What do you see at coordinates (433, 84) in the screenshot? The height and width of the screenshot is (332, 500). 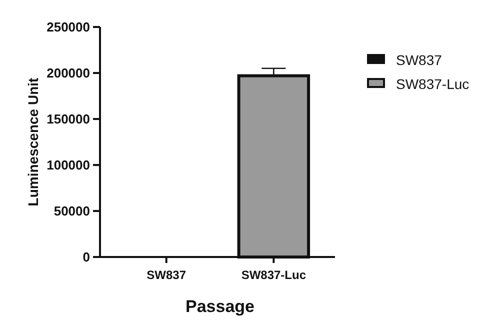 I see `legend-label: SW837-Luc` at bounding box center [433, 84].